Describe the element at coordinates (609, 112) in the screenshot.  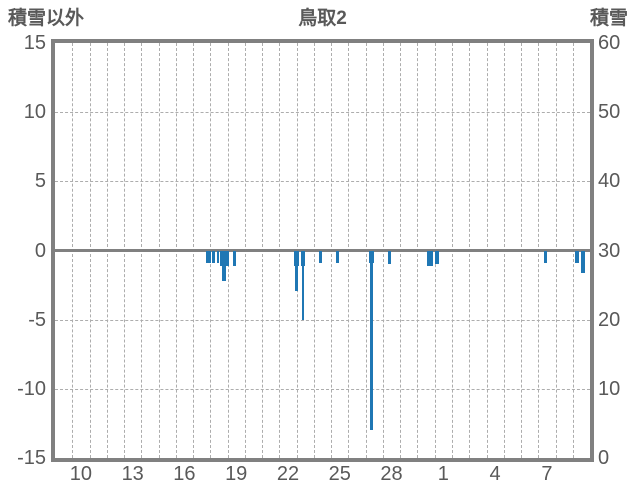
I see `right-tick-label: 50` at that location.